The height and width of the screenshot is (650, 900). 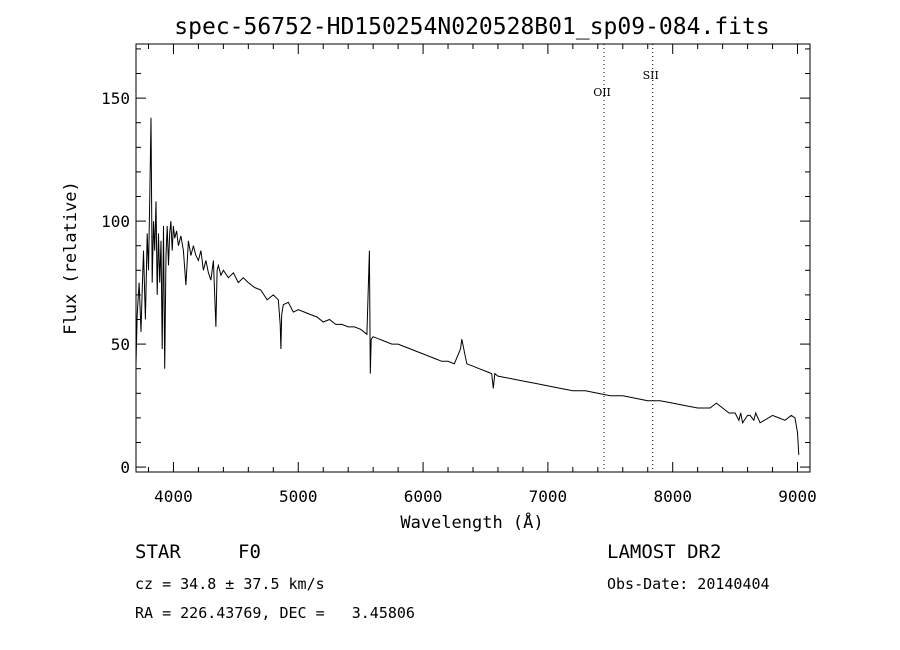 I want to click on line-annotations: OII SII, so click(x=626, y=258).